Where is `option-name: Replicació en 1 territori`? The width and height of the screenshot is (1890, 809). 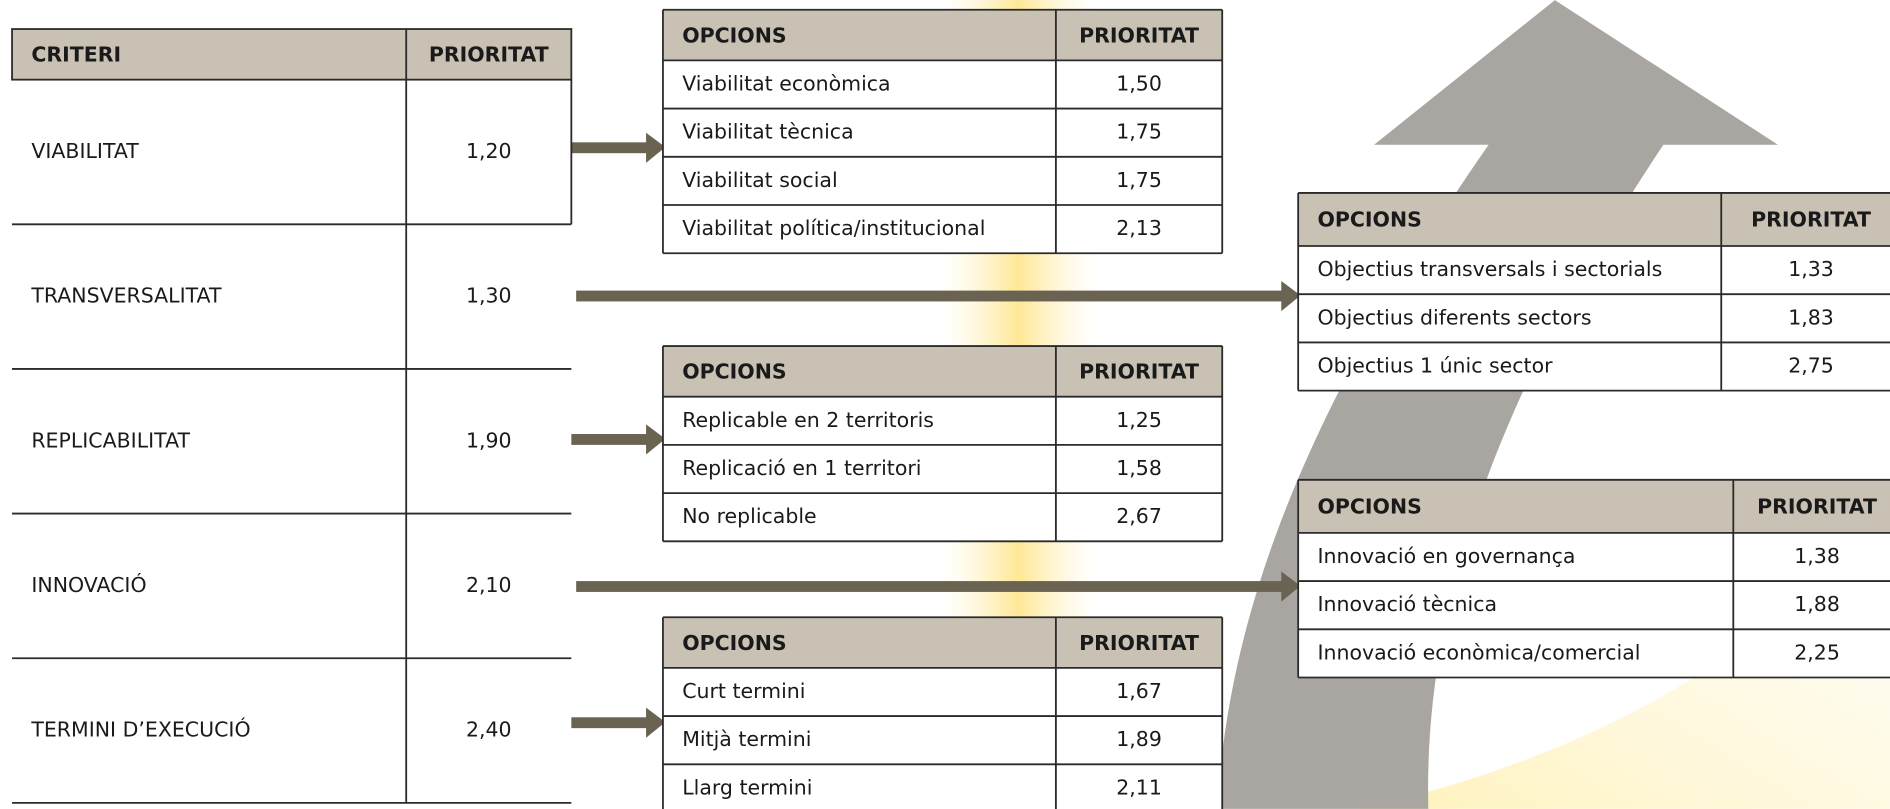
option-name: Replicació en 1 territori is located at coordinates (801, 468).